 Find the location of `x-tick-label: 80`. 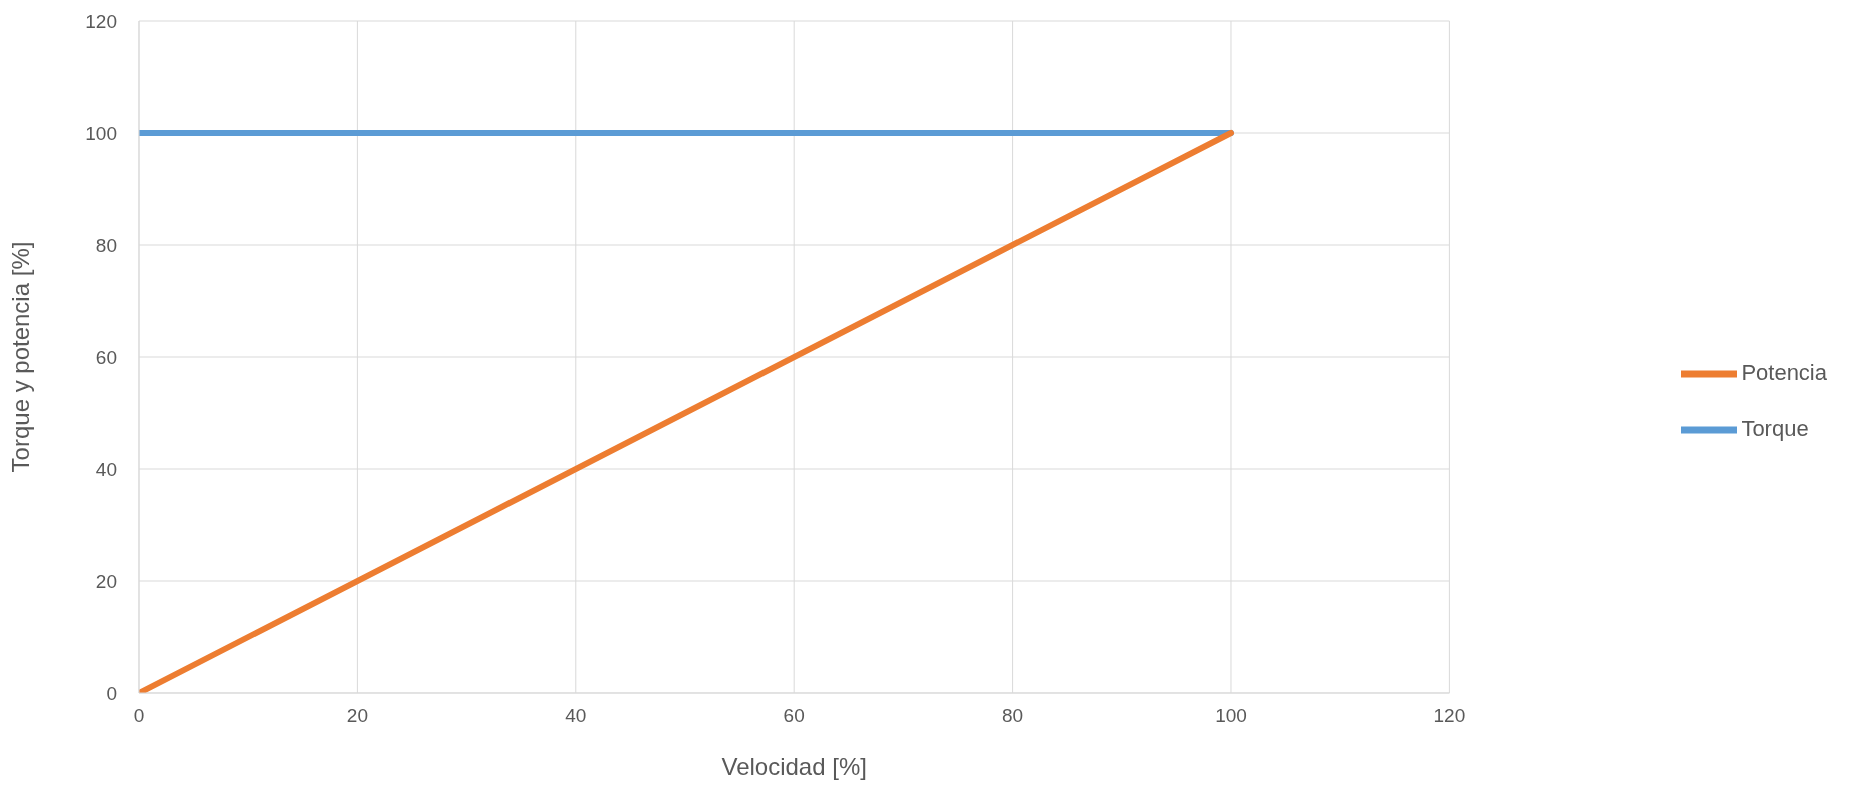

x-tick-label: 80 is located at coordinates (1013, 716).